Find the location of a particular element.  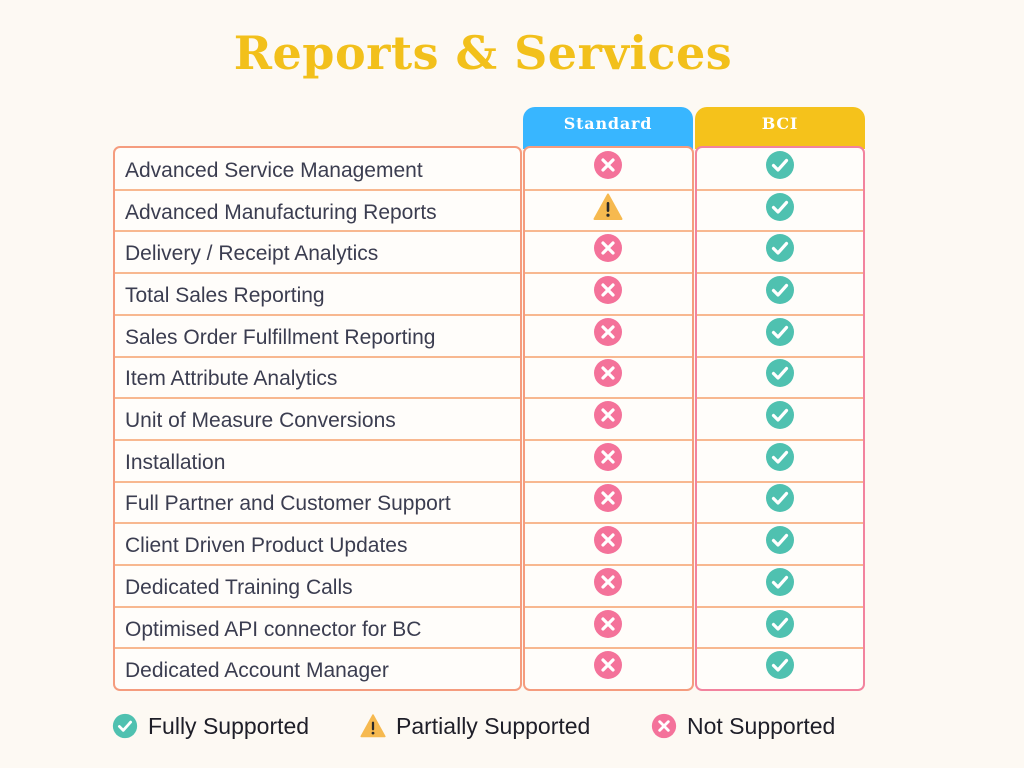

column-header-standard: Standard is located at coordinates (608, 128).